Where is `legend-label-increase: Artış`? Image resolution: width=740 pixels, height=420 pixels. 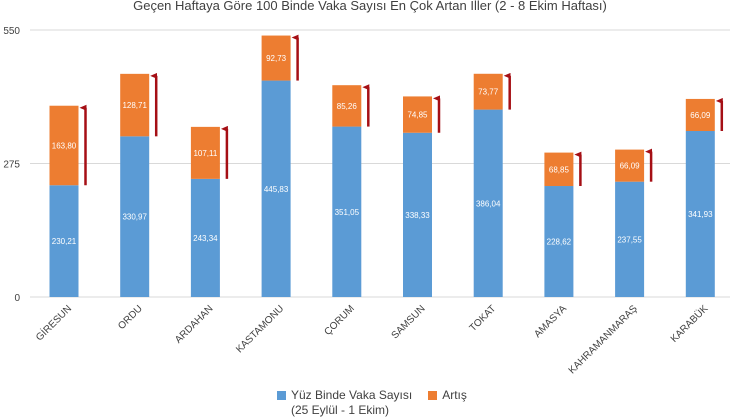
legend-label-increase: Artış is located at coordinates (454, 395).